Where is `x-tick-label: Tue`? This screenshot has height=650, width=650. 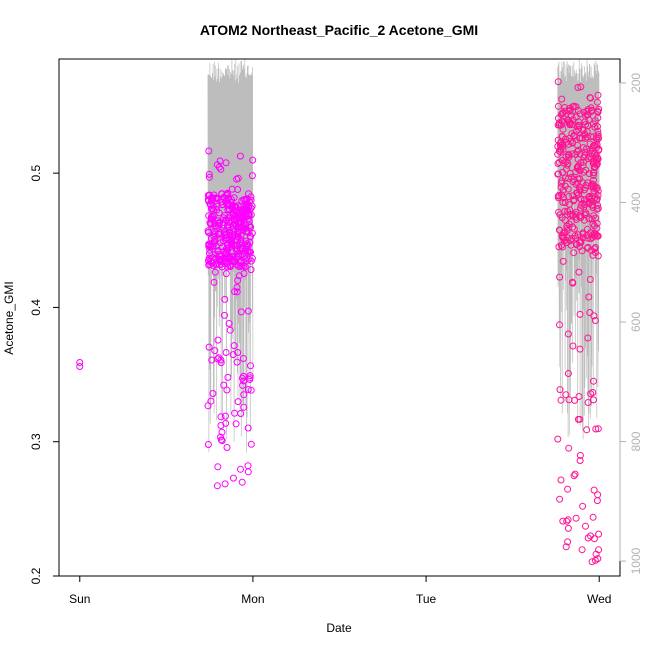
x-tick-label: Tue is located at coordinates (426, 599).